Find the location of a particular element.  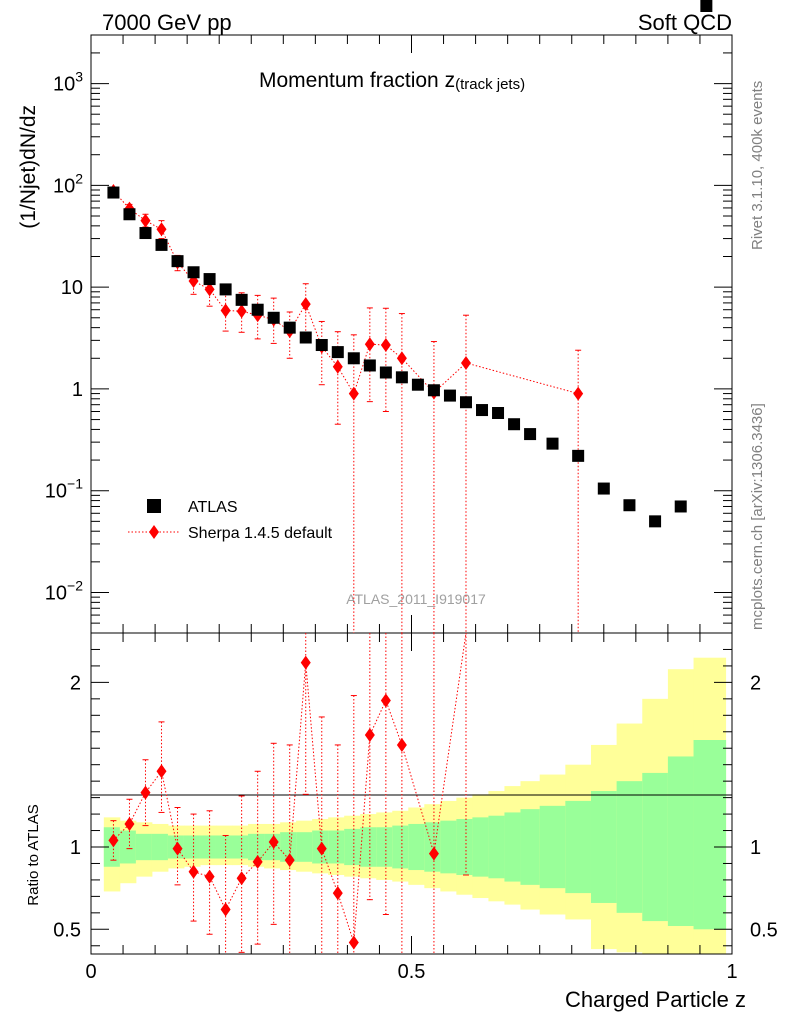

legend-sherpa-marker is located at coordinates (154, 532).